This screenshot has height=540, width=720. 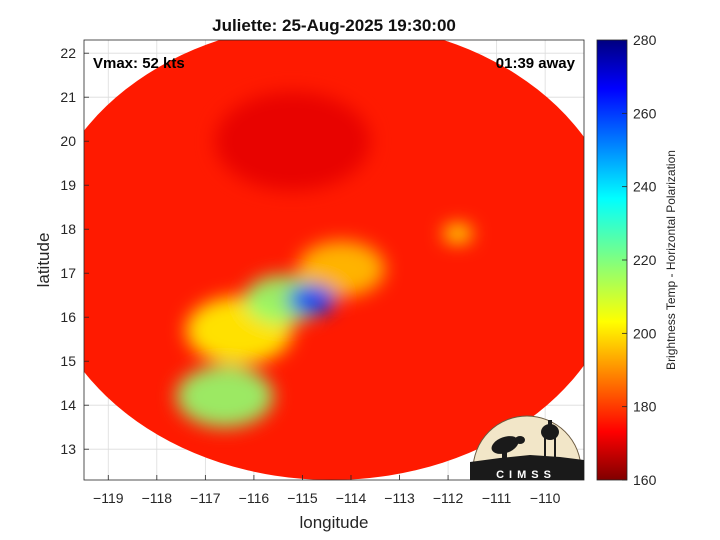 I want to click on x-tick-label: −119, so click(x=108, y=498).